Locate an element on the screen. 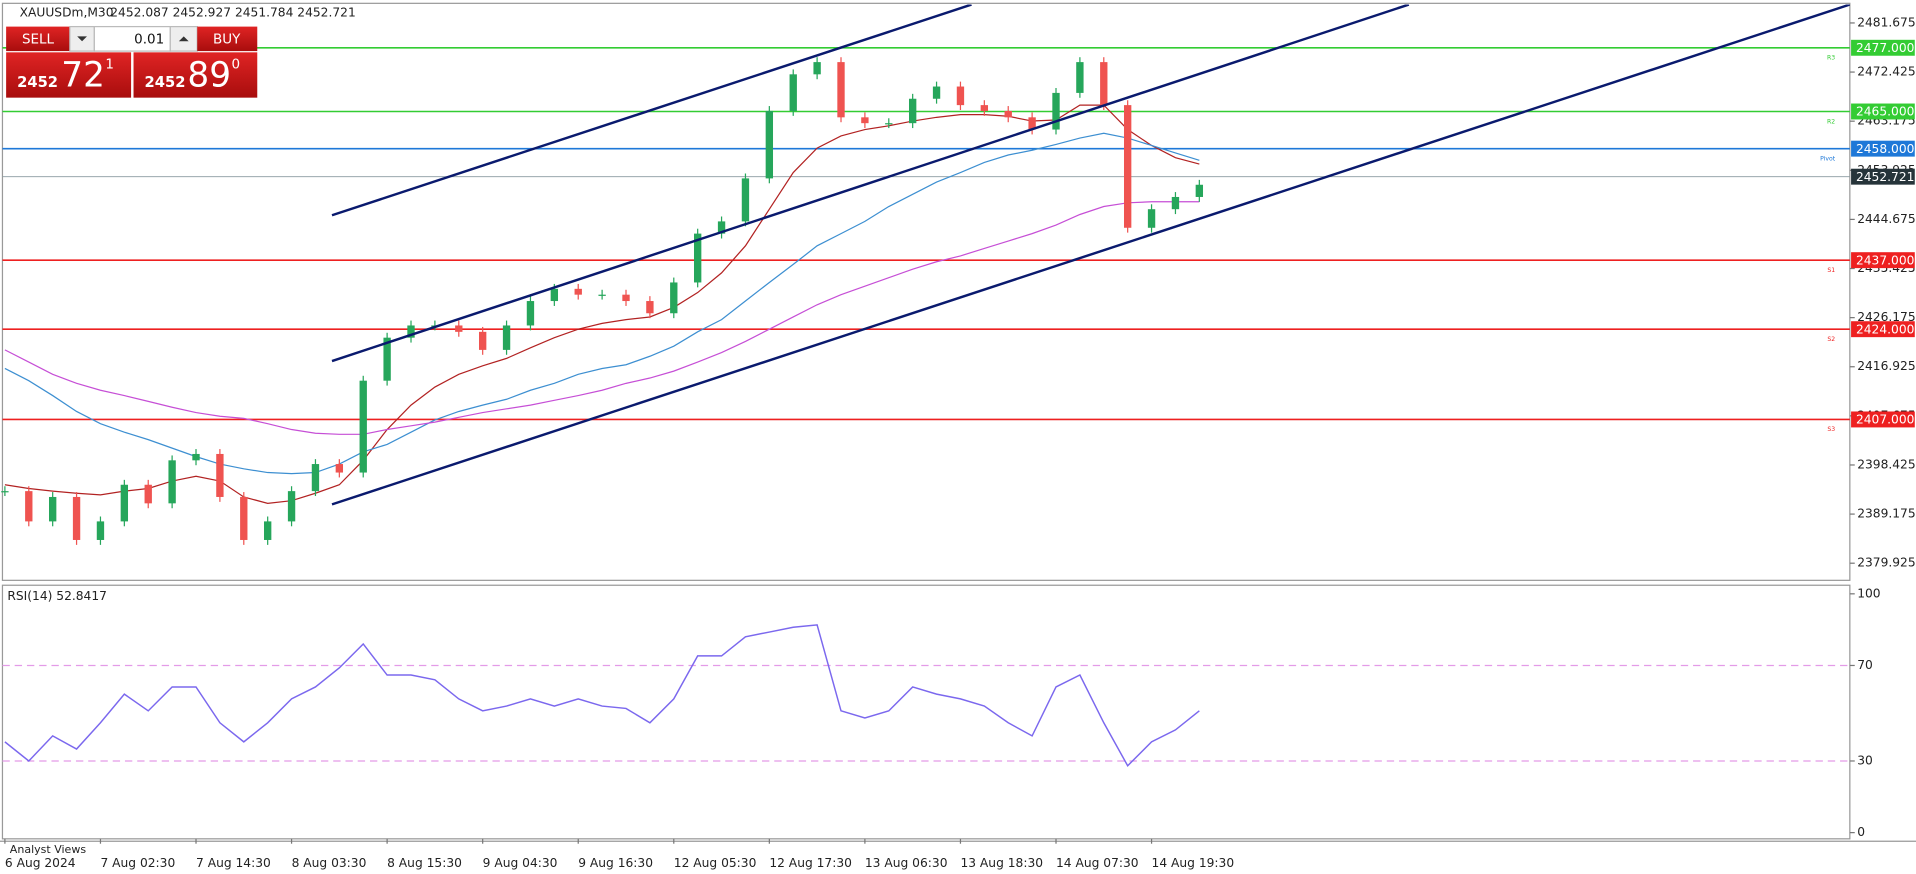  sell-button is located at coordinates (38, 39).